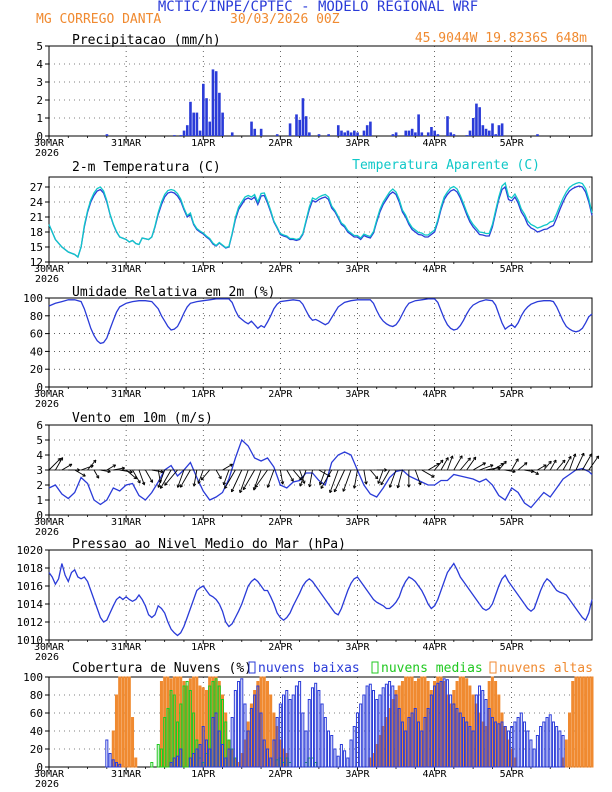  Describe the element at coordinates (30, 640) in the screenshot. I see `y-tick-label: 1010` at that location.